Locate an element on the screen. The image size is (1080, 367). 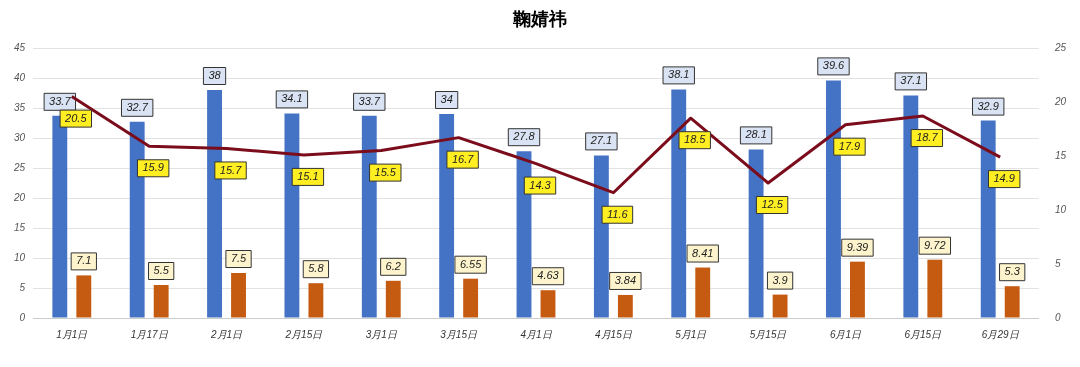
x-tick-label: 2月1日 is located at coordinates (226, 334).